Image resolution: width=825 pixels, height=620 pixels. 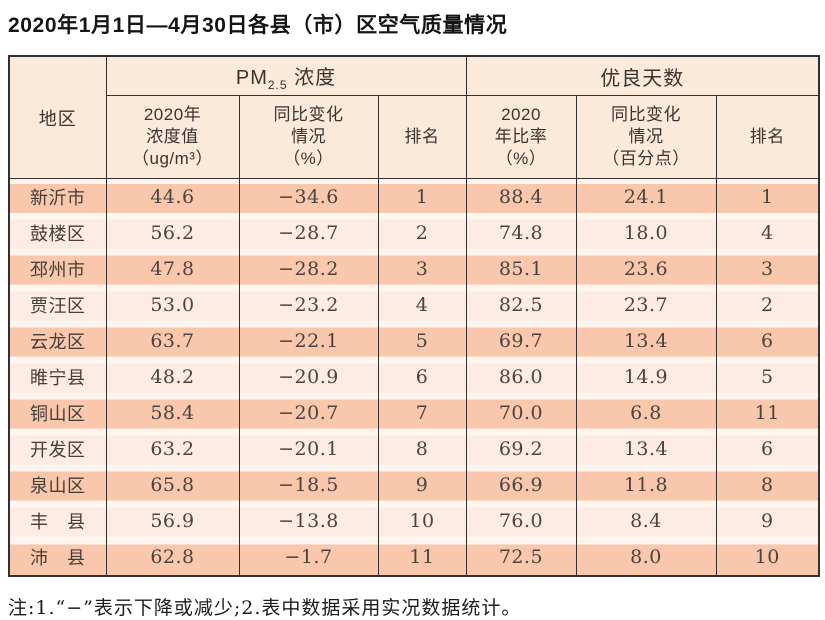 What do you see at coordinates (414, 449) in the screenshot?
I see `table-row: 开发区 63.2 −20.1 8 69.2 13.4 6` at bounding box center [414, 449].